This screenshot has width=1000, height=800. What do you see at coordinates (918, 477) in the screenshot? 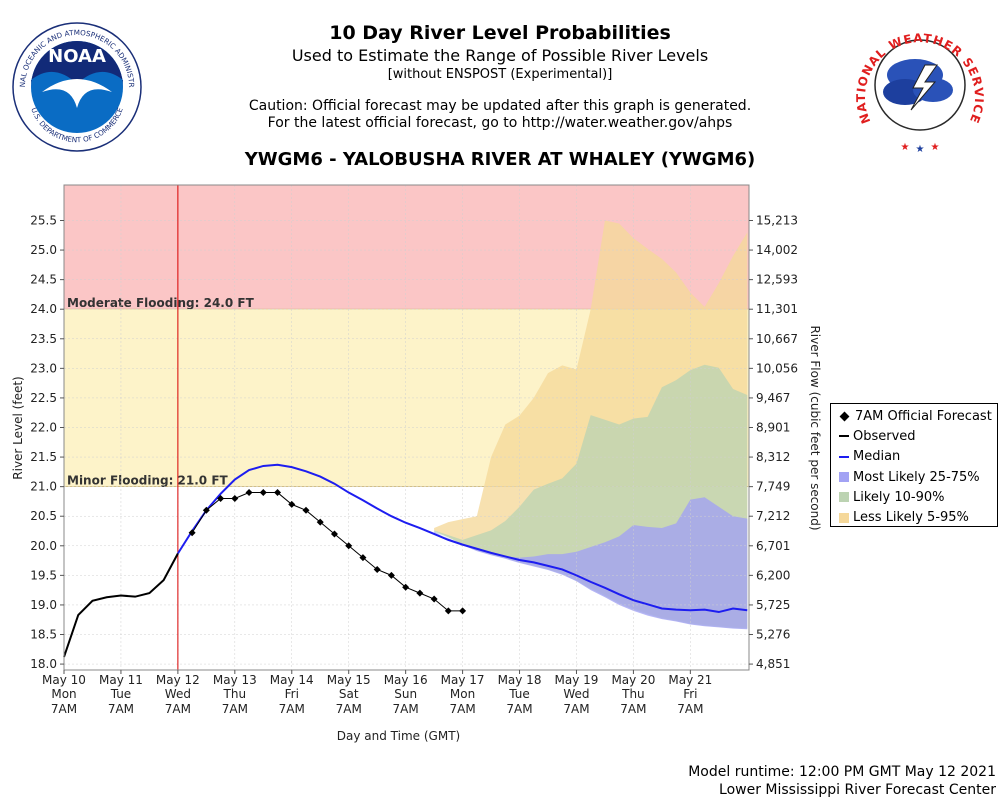
I see `legend-item-most-likely: Most Likely 25-75%` at bounding box center [918, 477].